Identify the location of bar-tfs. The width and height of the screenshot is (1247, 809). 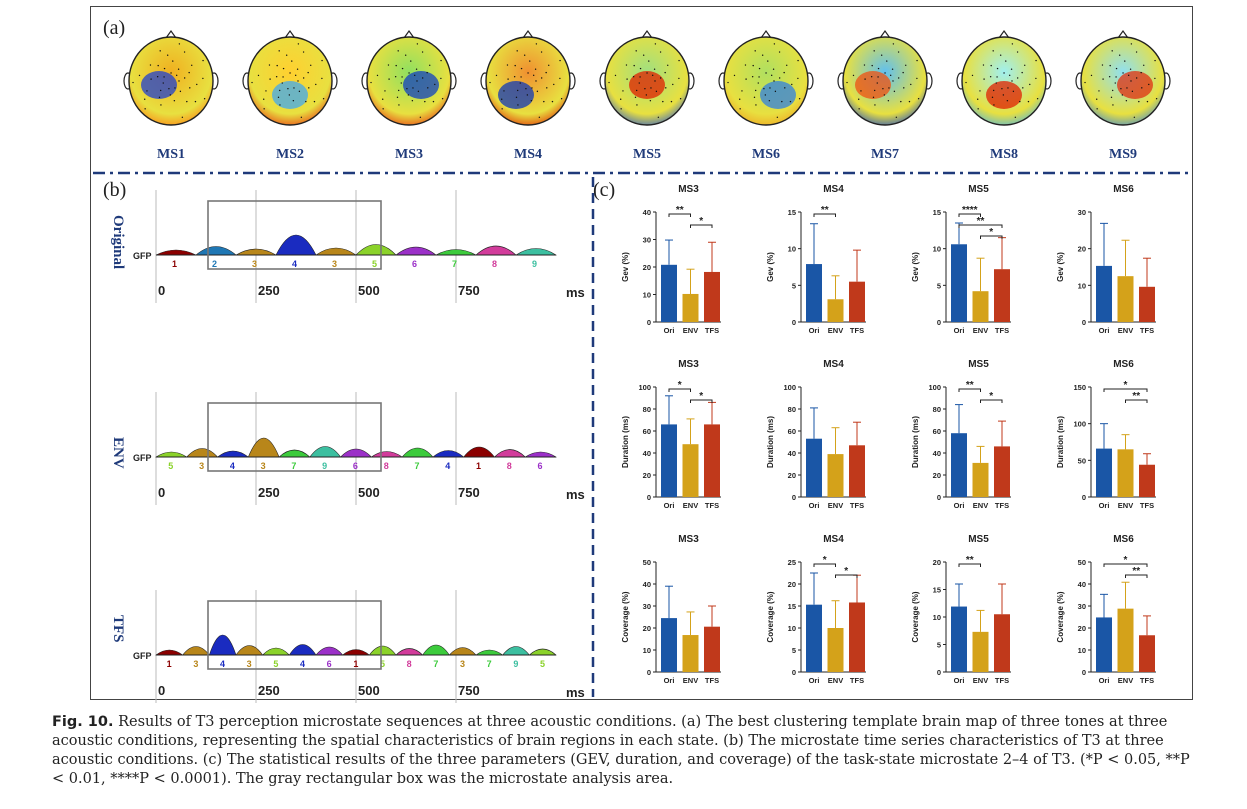
(1002, 643).